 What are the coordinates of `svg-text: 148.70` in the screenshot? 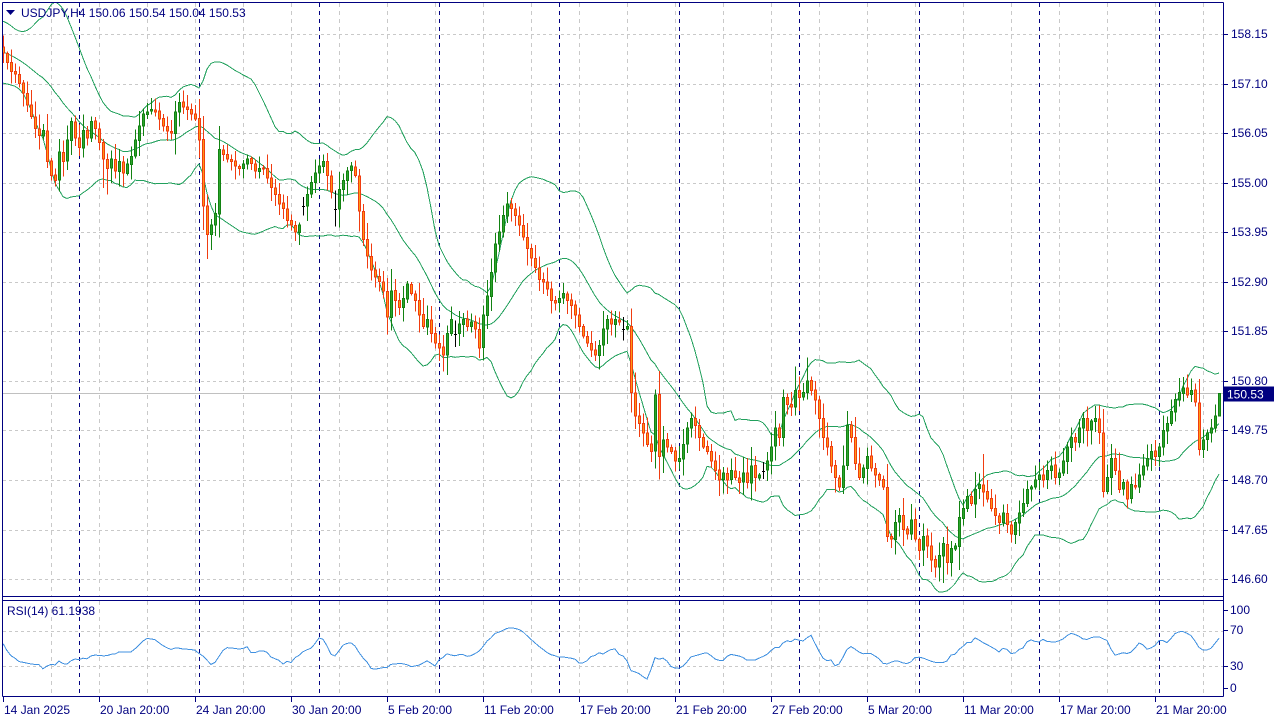 It's located at (1249, 480).